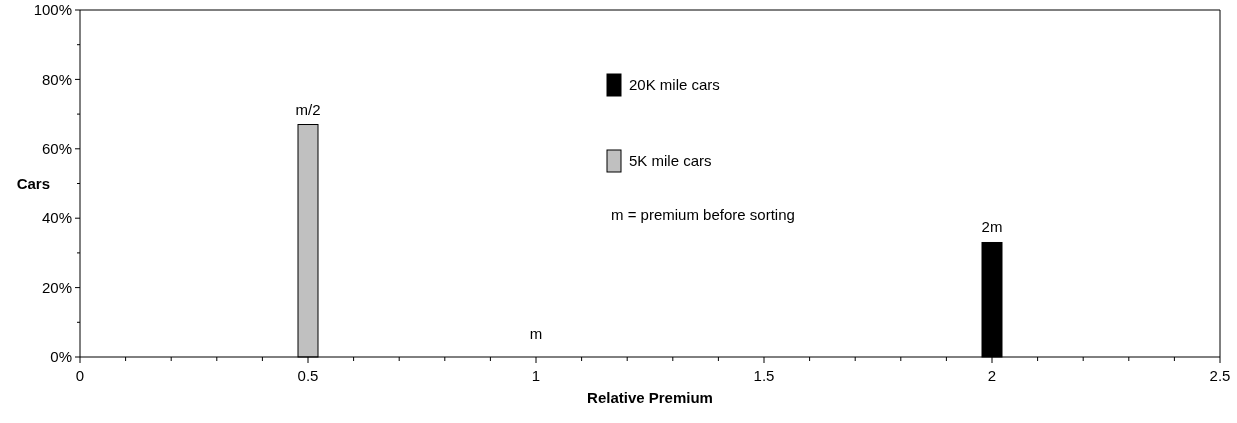 This screenshot has height=423, width=1237. I want to click on y-tick-label: 80%, so click(56, 79).